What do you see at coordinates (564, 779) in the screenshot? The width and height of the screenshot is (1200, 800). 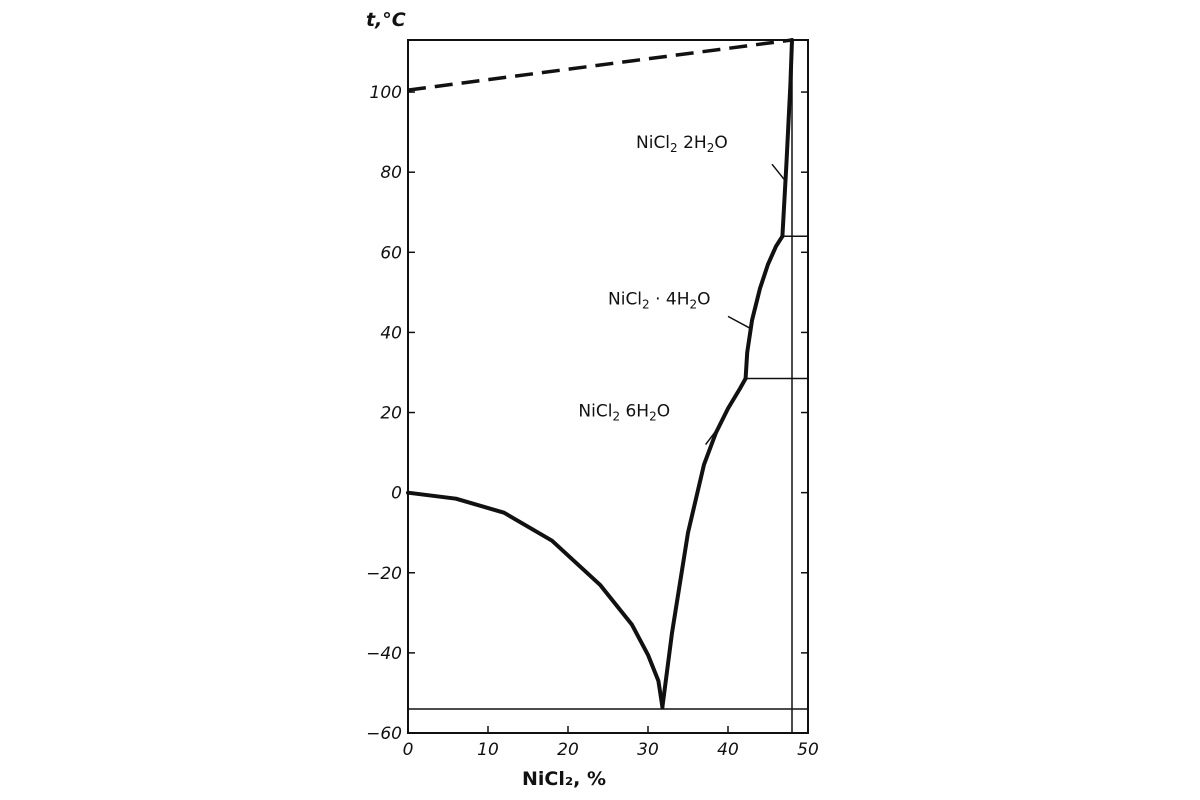 I see `x-axis-title: NiCl₂, %` at bounding box center [564, 779].